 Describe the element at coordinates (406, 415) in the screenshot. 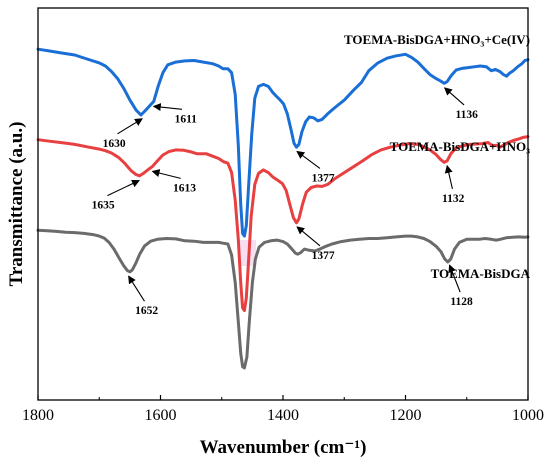

I see `x-tick-label: 1200` at that location.